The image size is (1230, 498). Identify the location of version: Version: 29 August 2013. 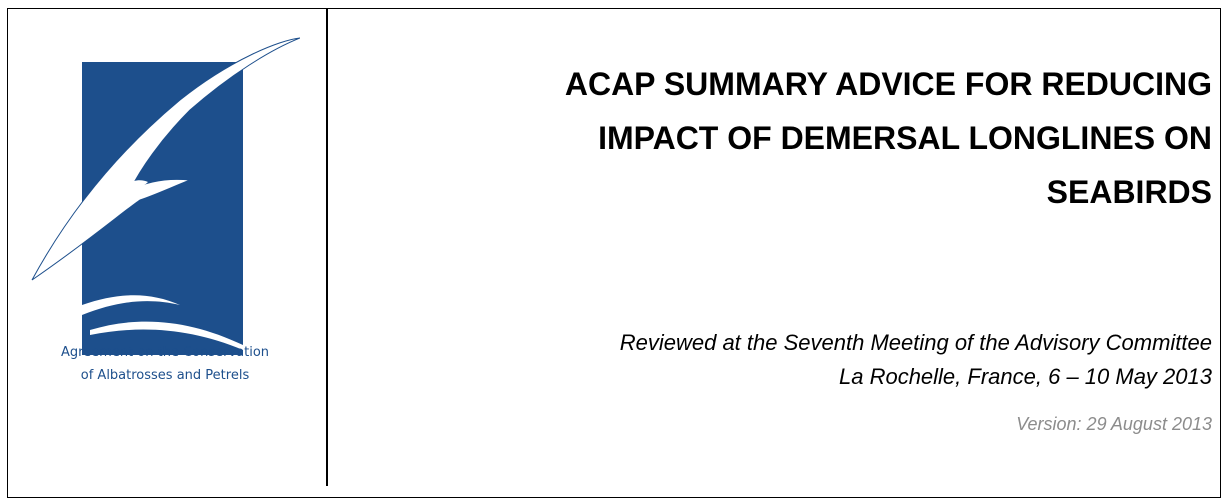
(1114, 424).